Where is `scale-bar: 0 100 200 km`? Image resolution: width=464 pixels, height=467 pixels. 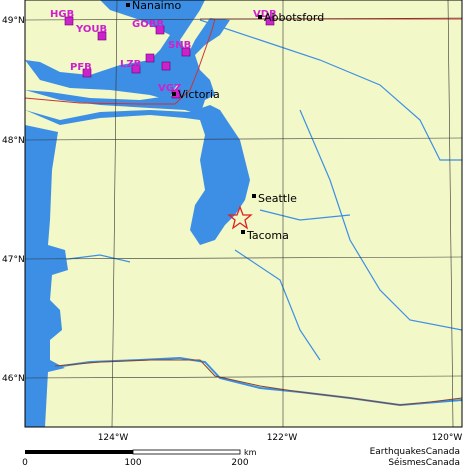 scale-bar: 0 100 200 km is located at coordinates (139, 457).